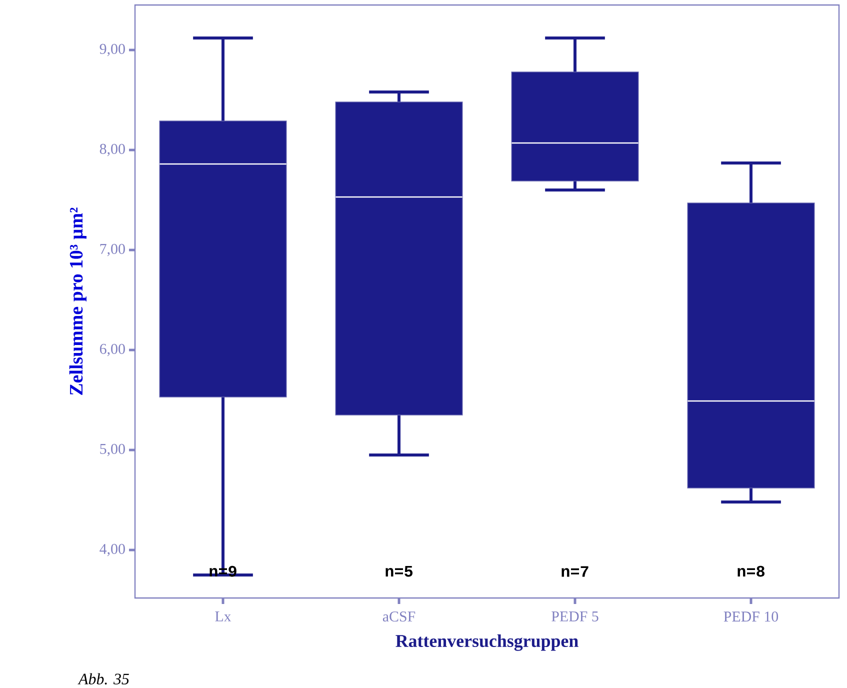  What do you see at coordinates (103, 678) in the screenshot?
I see `caption: Abb. 35` at bounding box center [103, 678].